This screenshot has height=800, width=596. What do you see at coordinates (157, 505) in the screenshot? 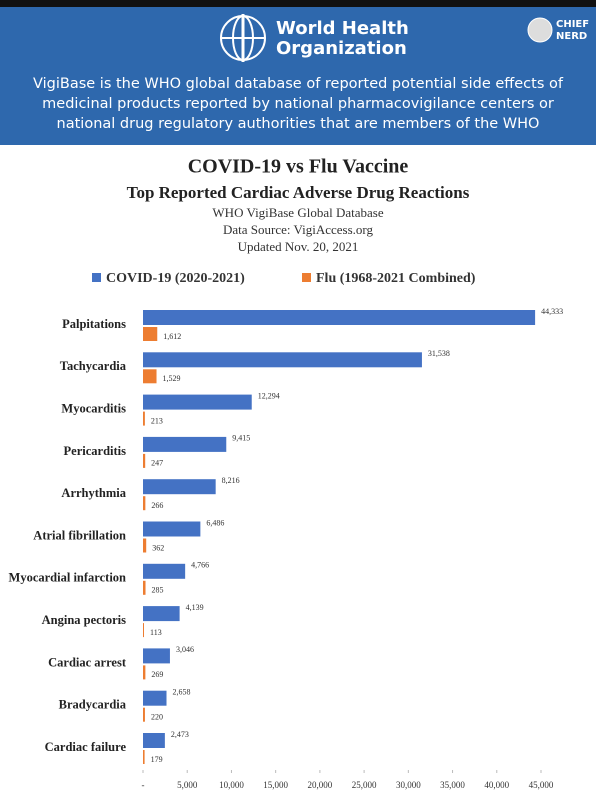
I see `value-label: 266` at bounding box center [157, 505].